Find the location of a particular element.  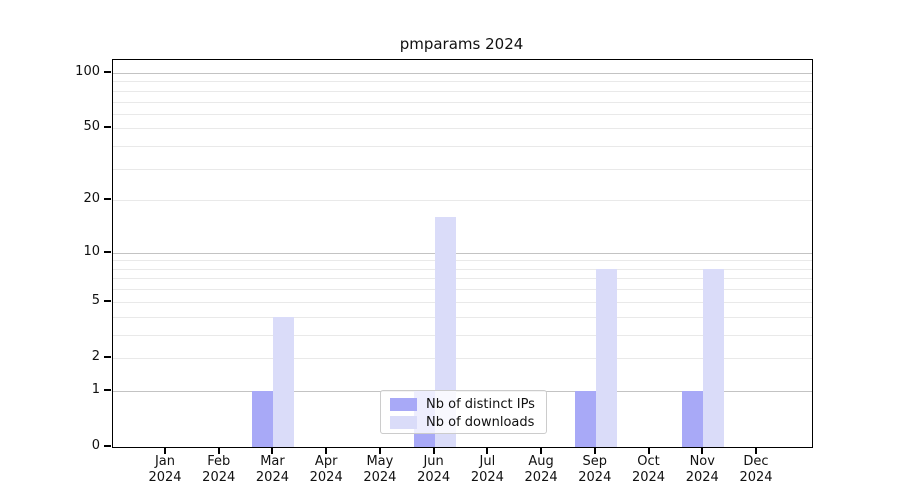

x-tick-month: May is located at coordinates (380, 461).